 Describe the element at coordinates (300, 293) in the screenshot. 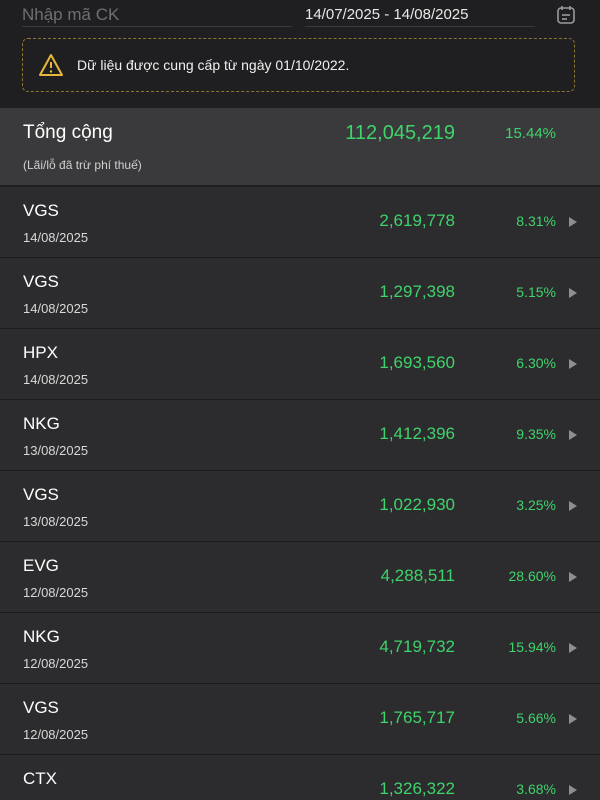

I see `trade-row: VGS 14/08/2025 1,297,398 5.15%` at that location.